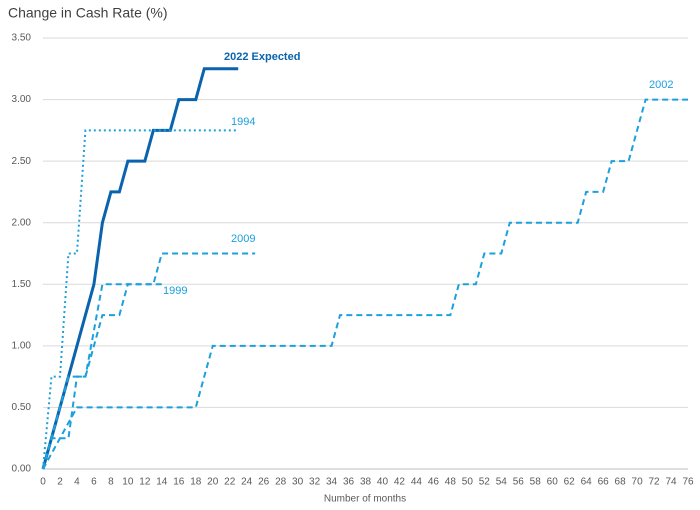 Image resolution: width=700 pixels, height=510 pixels. I want to click on x-tick-label: 0, so click(43, 482).